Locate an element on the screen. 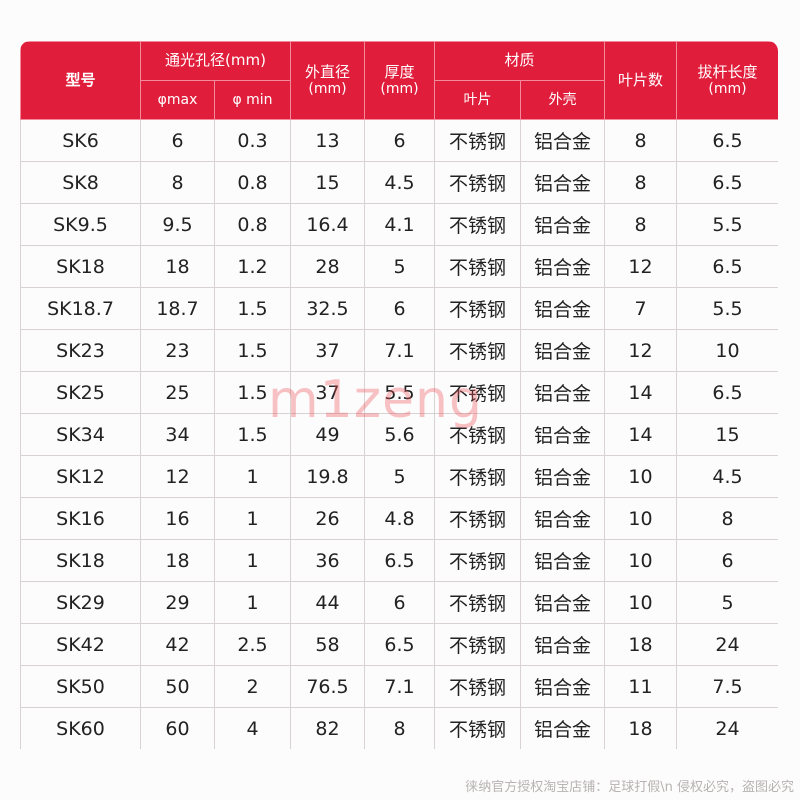 The image size is (800, 800). table-cell: 0.3 is located at coordinates (252, 140).